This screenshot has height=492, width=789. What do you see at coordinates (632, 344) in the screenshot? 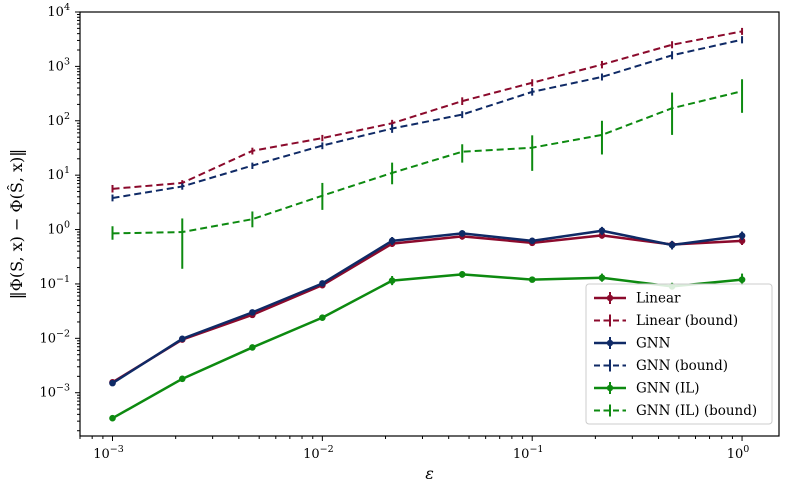
I see `legend-entry: GNN` at bounding box center [632, 344].